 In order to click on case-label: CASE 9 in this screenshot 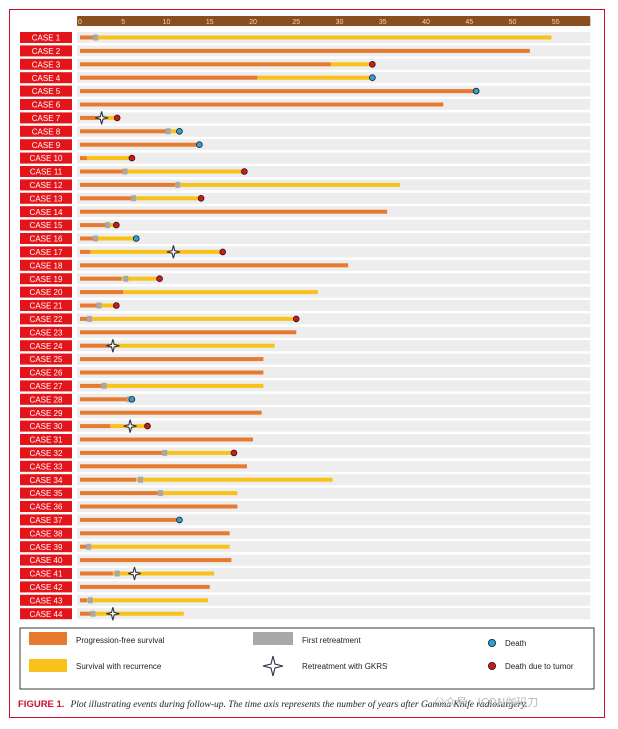, I will do `click(46, 145)`.